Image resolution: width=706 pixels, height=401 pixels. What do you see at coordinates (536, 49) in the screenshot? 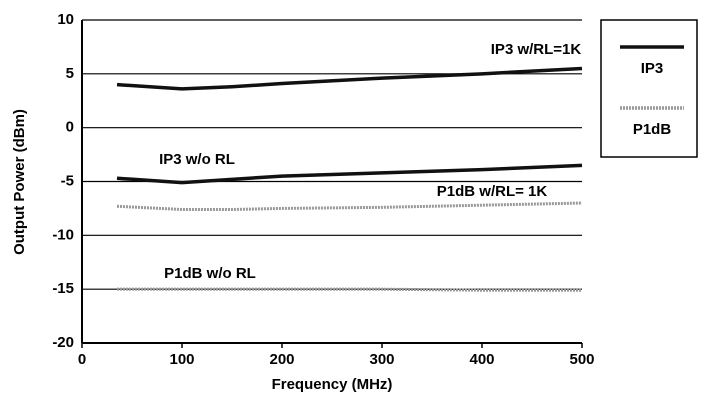
I see `series-label: IP3 w/RL=1K` at bounding box center [536, 49].